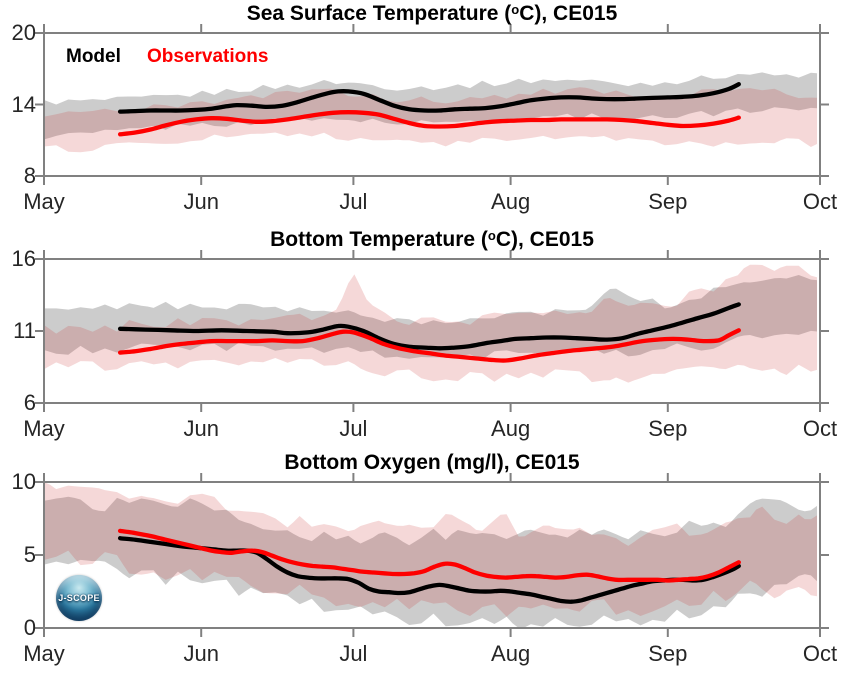 Image resolution: width=844 pixels, height=673 pixels. What do you see at coordinates (544, 239) in the screenshot?
I see `panel2-title-suffix: C), CE015` at bounding box center [544, 239].